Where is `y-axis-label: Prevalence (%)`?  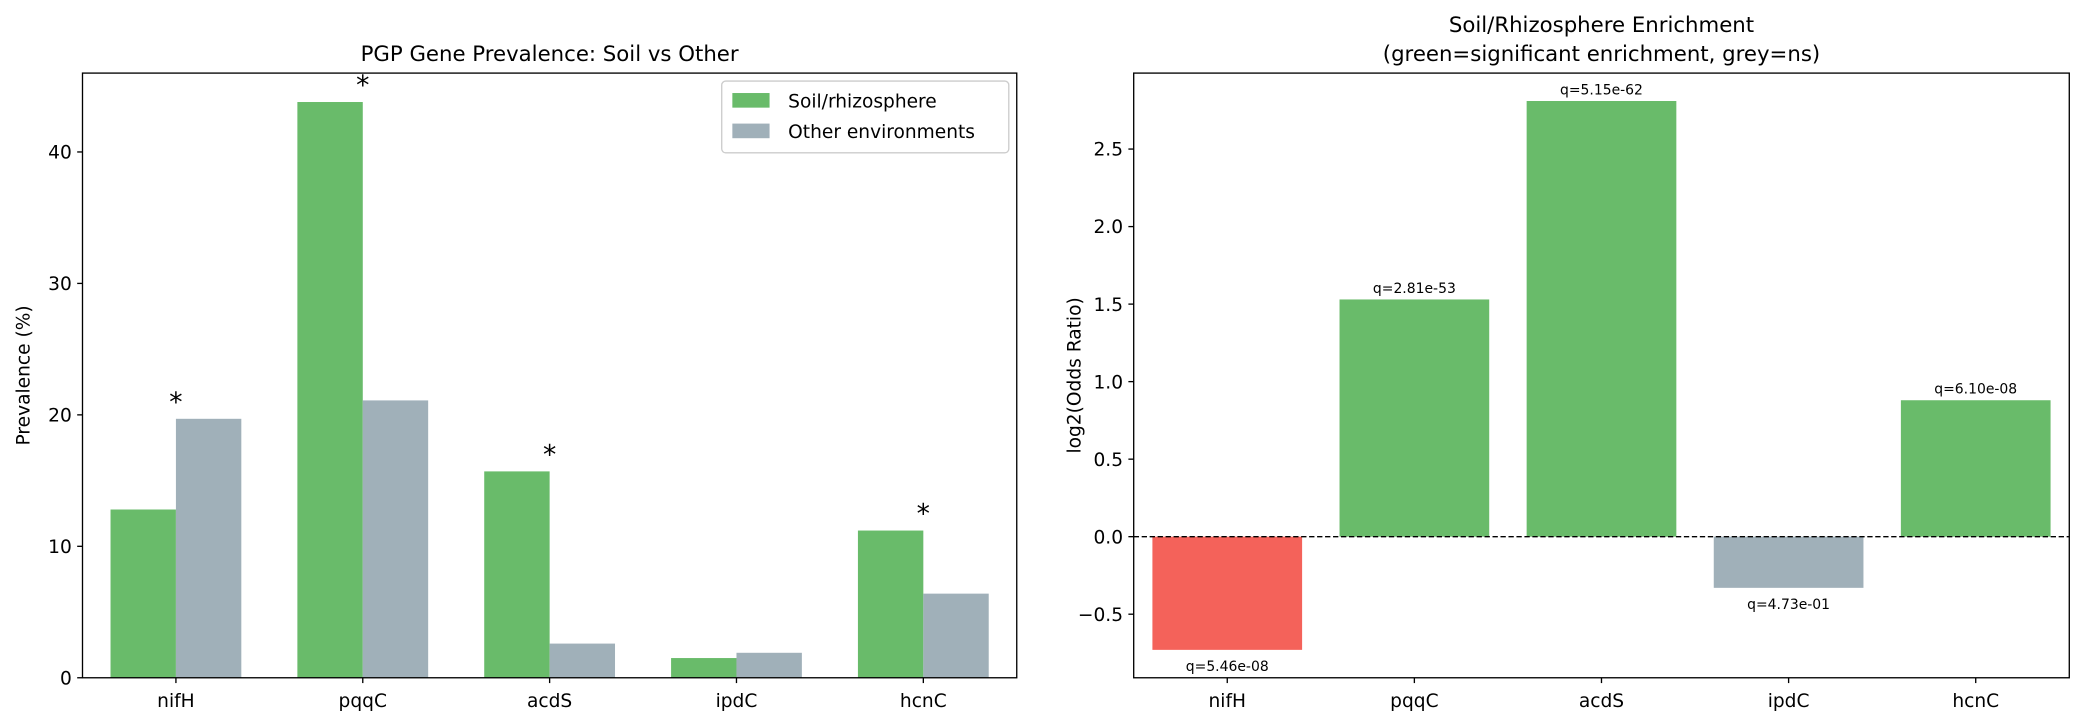
y-axis-label: Prevalence (%) is located at coordinates (23, 375).